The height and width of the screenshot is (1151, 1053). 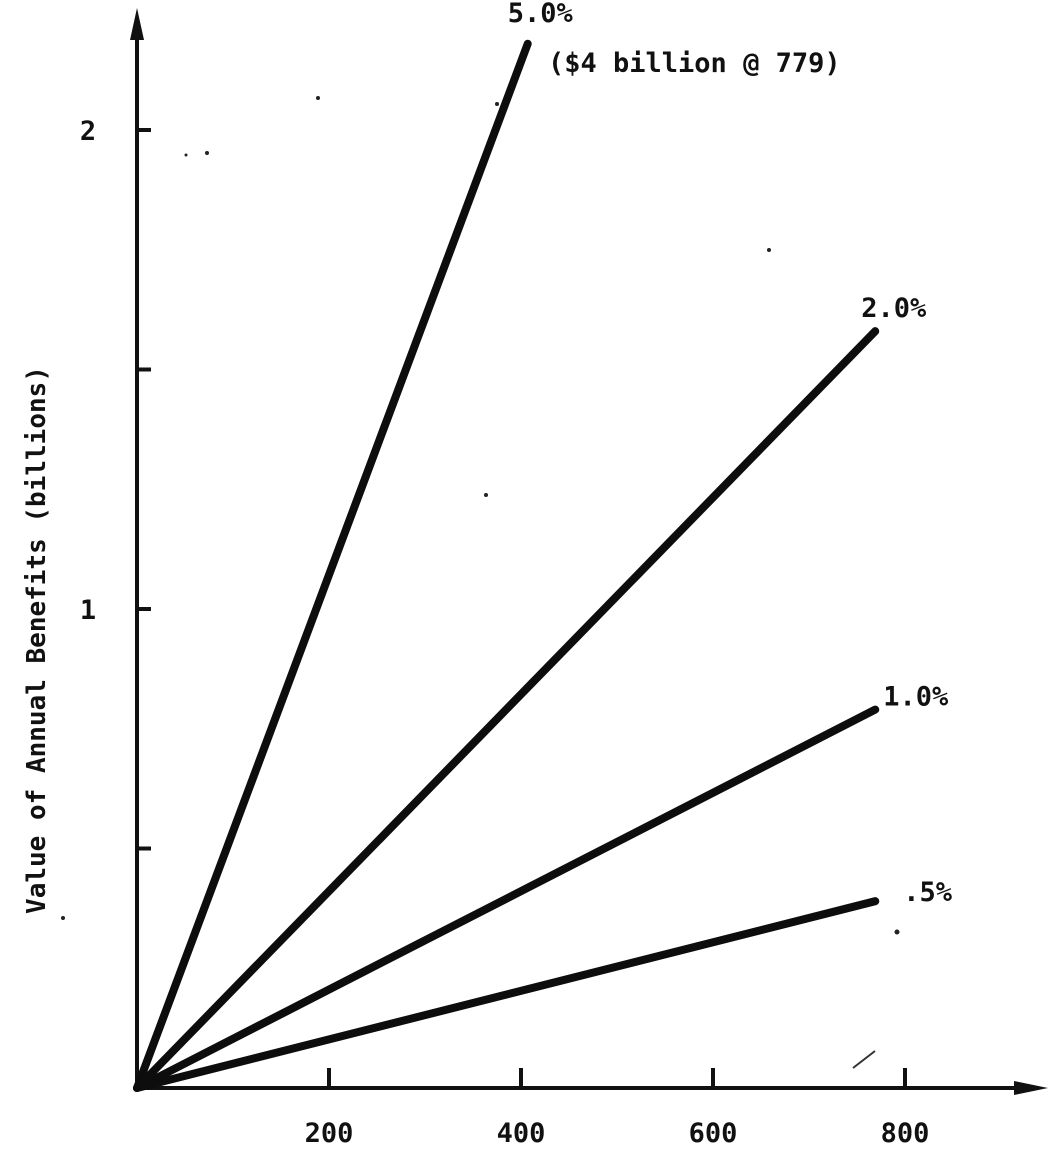 I want to click on x-tick-label: 800, so click(x=905, y=1133).